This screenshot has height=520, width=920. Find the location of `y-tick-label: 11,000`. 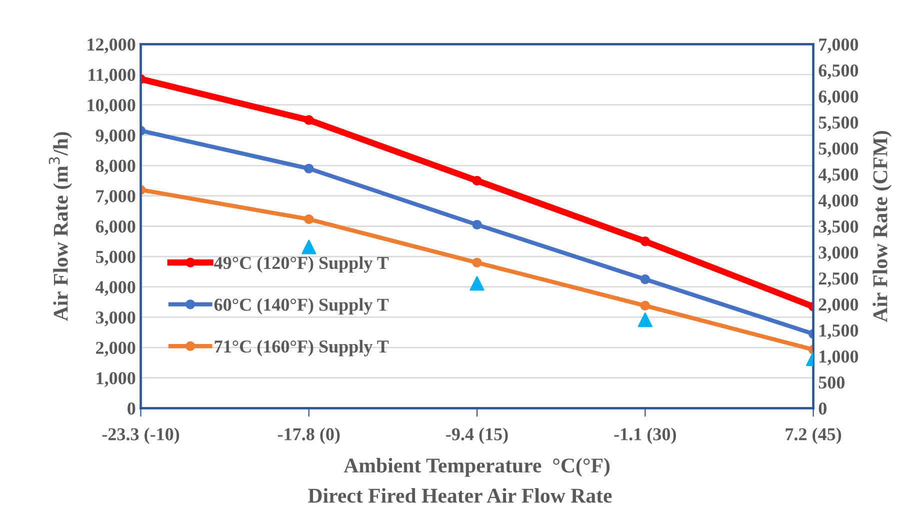

y-tick-label: 11,000 is located at coordinates (112, 76).